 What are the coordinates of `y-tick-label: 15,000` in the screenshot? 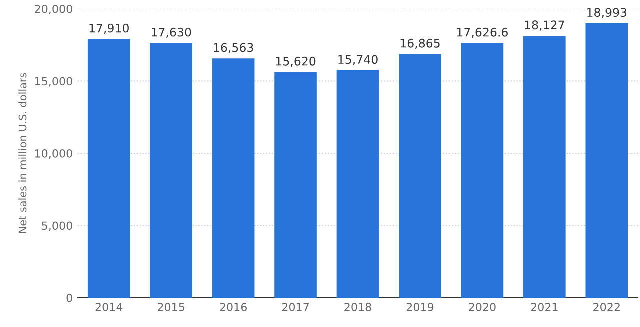 It's located at (53, 82).